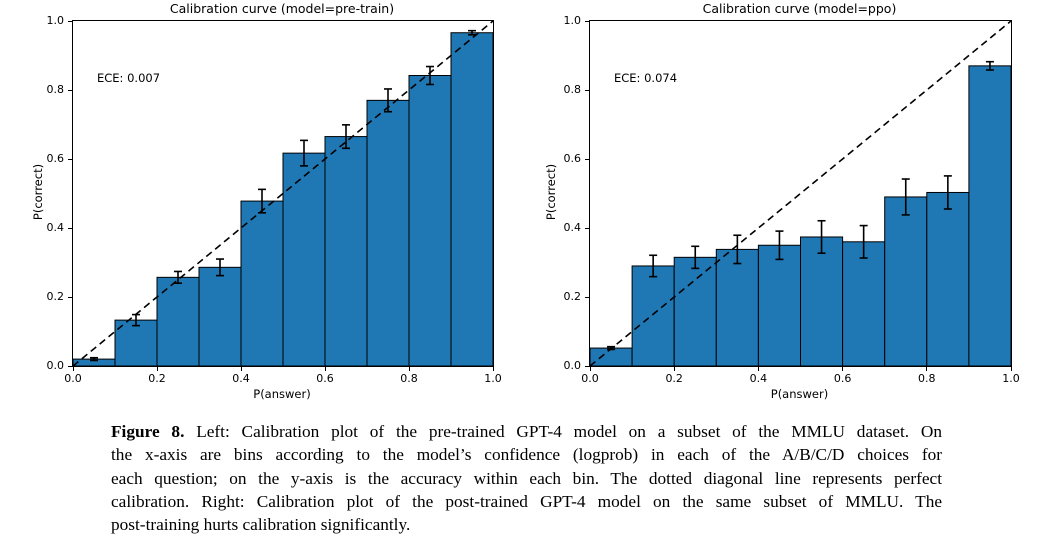 Image resolution: width=1054 pixels, height=544 pixels. I want to click on ece-annotation: ECE: 0.074, so click(646, 78).